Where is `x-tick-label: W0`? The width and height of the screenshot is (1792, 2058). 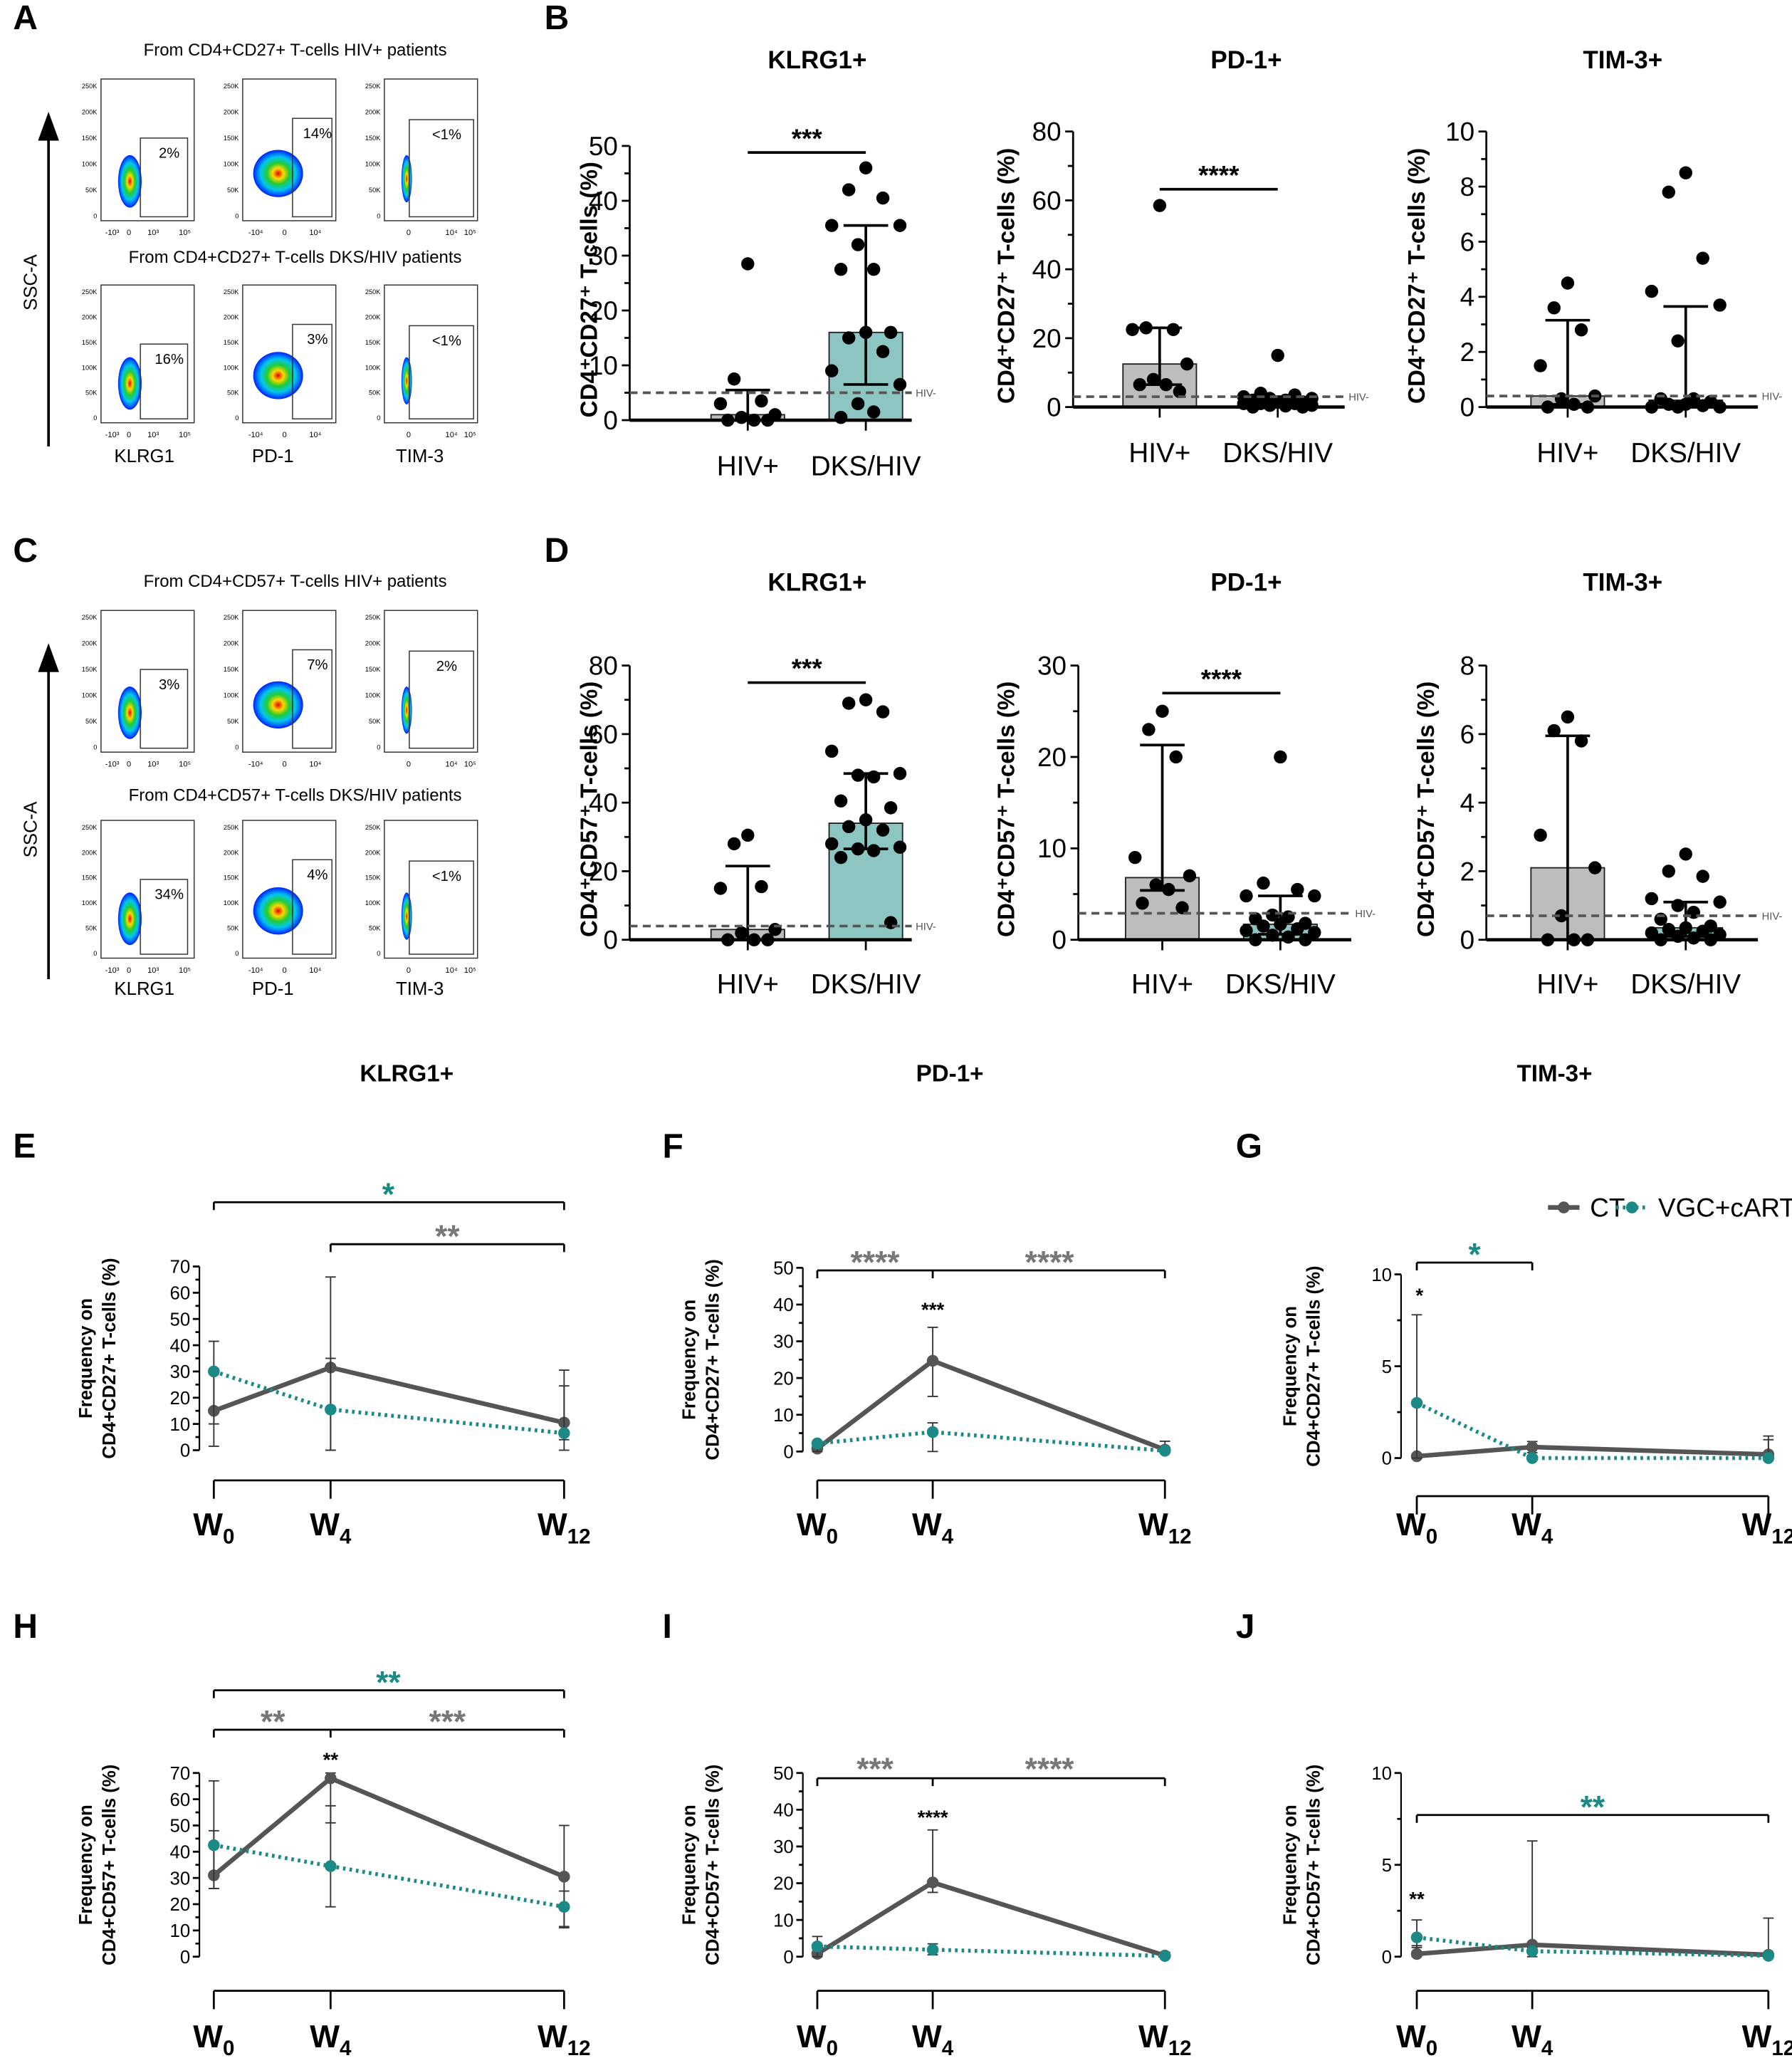
x-tick-label: W0 is located at coordinates (817, 2039).